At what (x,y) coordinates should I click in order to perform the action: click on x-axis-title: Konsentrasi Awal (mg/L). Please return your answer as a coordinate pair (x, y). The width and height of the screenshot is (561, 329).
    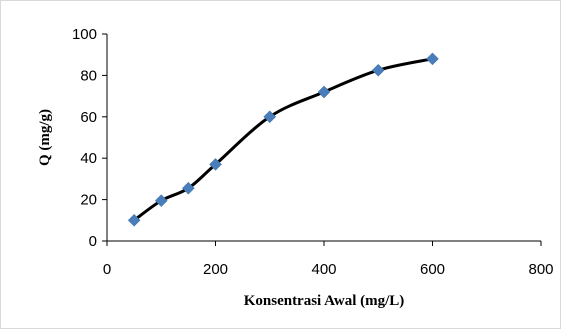
    Looking at the image, I should click on (324, 301).